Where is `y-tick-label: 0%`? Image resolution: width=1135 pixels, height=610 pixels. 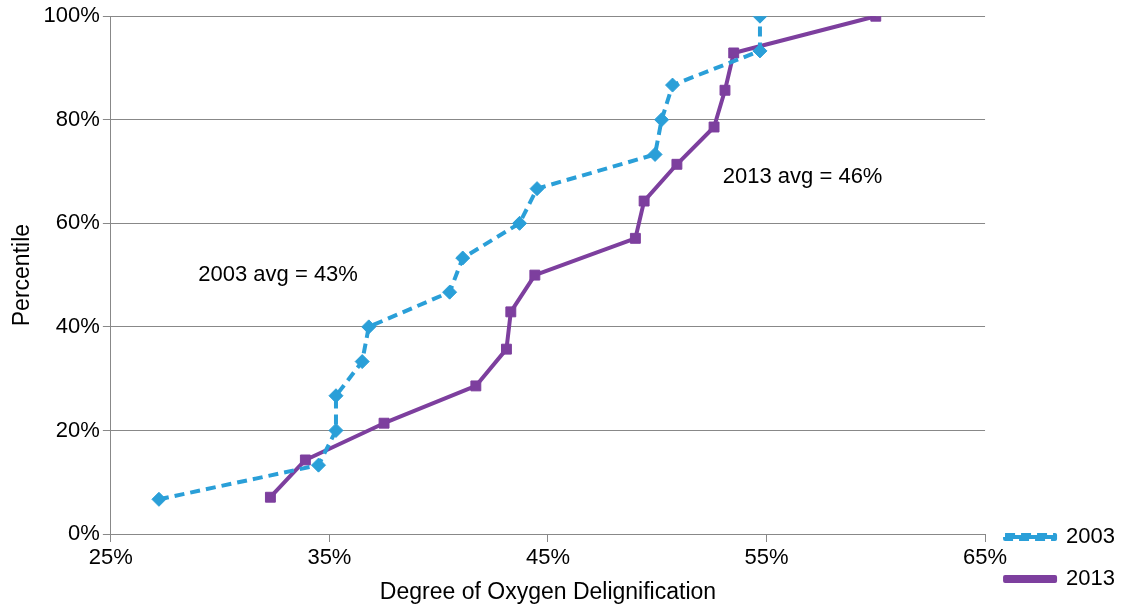
y-tick-label: 0% is located at coordinates (84, 533).